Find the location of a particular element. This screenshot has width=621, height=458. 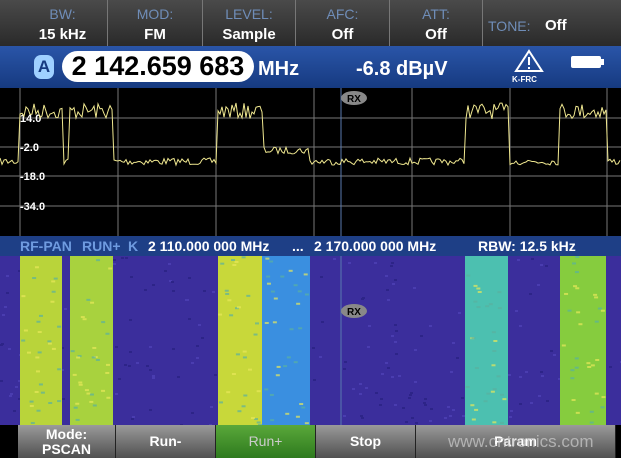

softkey: Stop is located at coordinates (366, 441).